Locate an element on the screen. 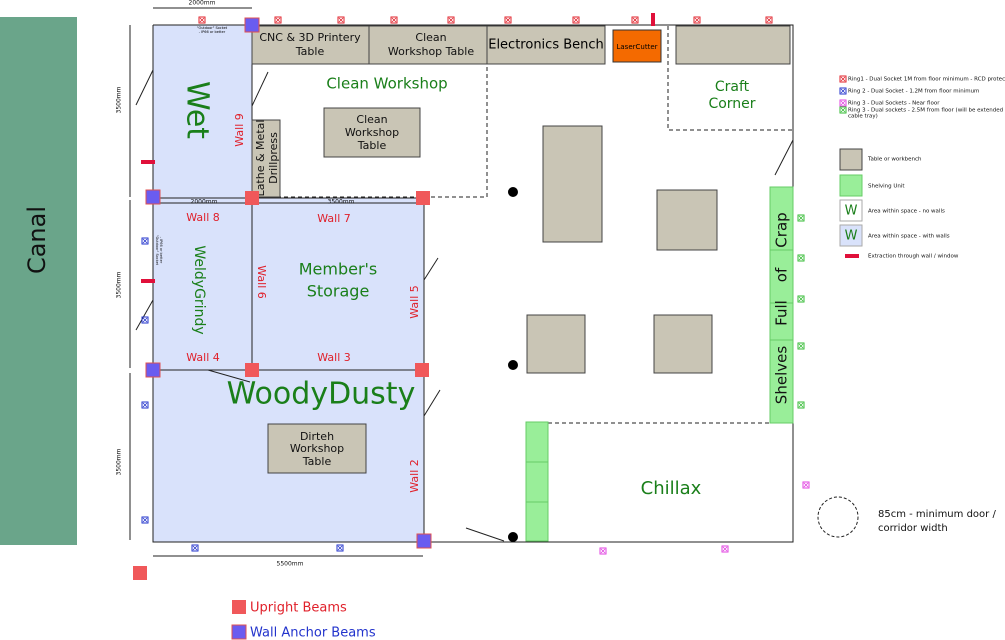 The width and height of the screenshot is (1005, 640). room-label: Full is located at coordinates (782, 313).